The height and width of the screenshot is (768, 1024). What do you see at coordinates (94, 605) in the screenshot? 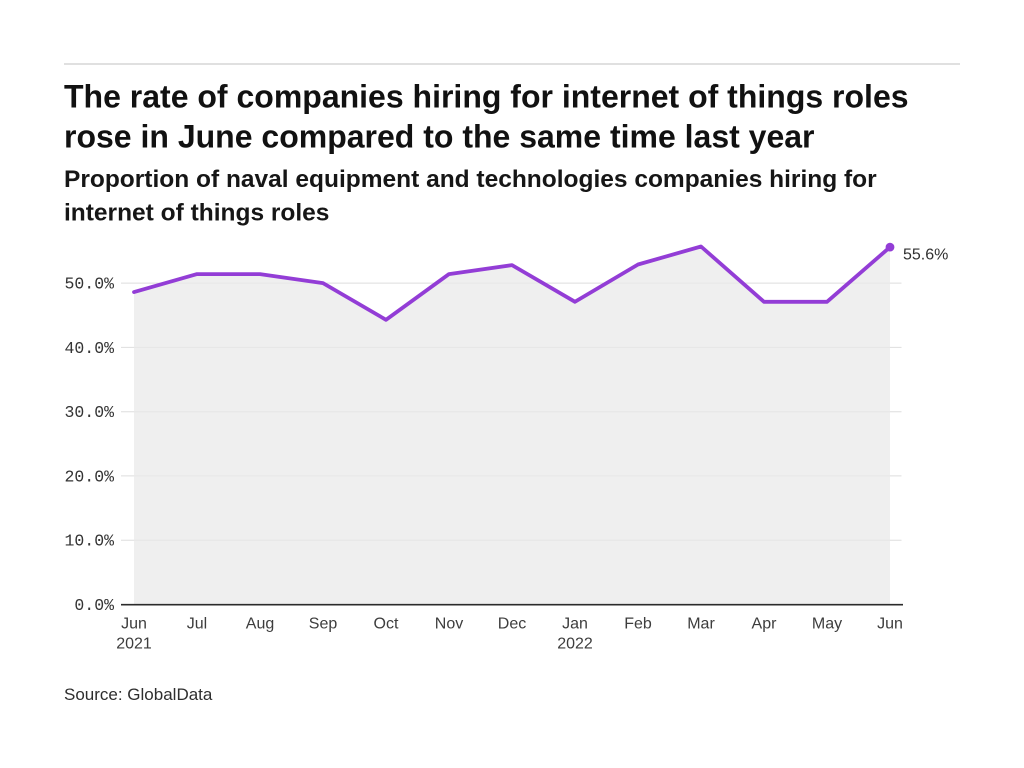
I see `svg-text: 0.0%` at bounding box center [94, 605].